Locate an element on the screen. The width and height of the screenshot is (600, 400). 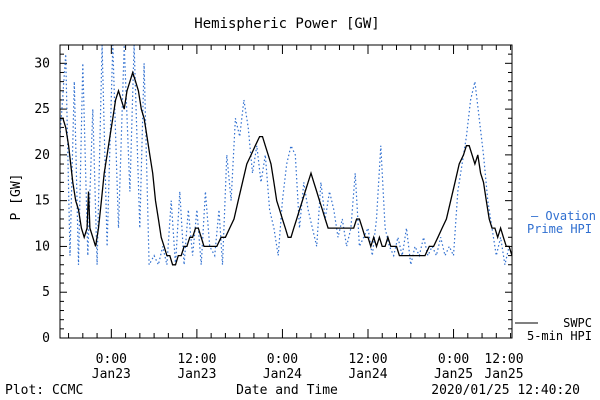
y-tick-label: 0 is located at coordinates (46, 338).